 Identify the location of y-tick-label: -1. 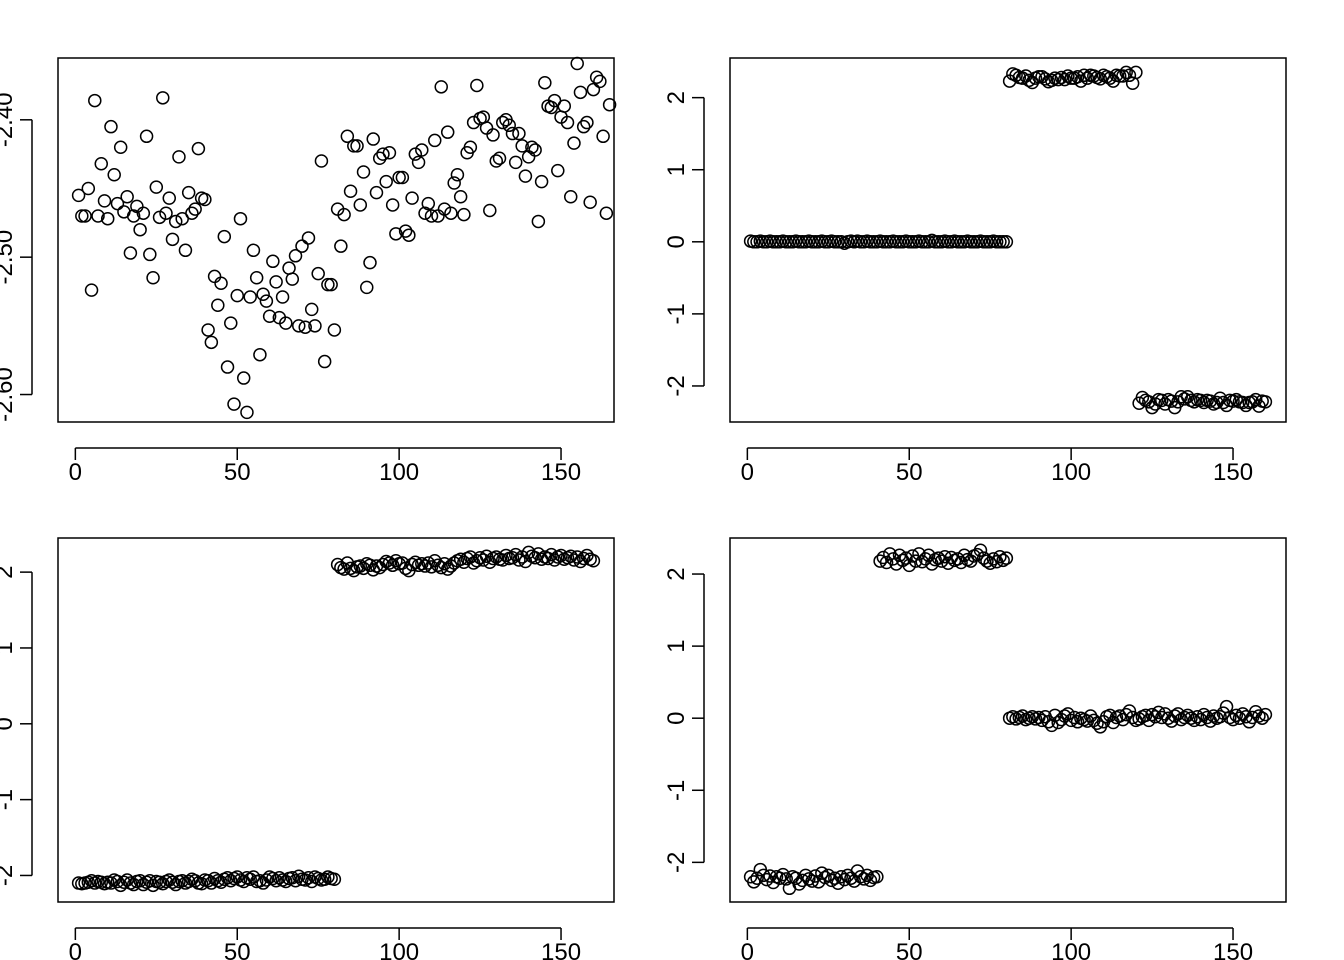
(676, 313).